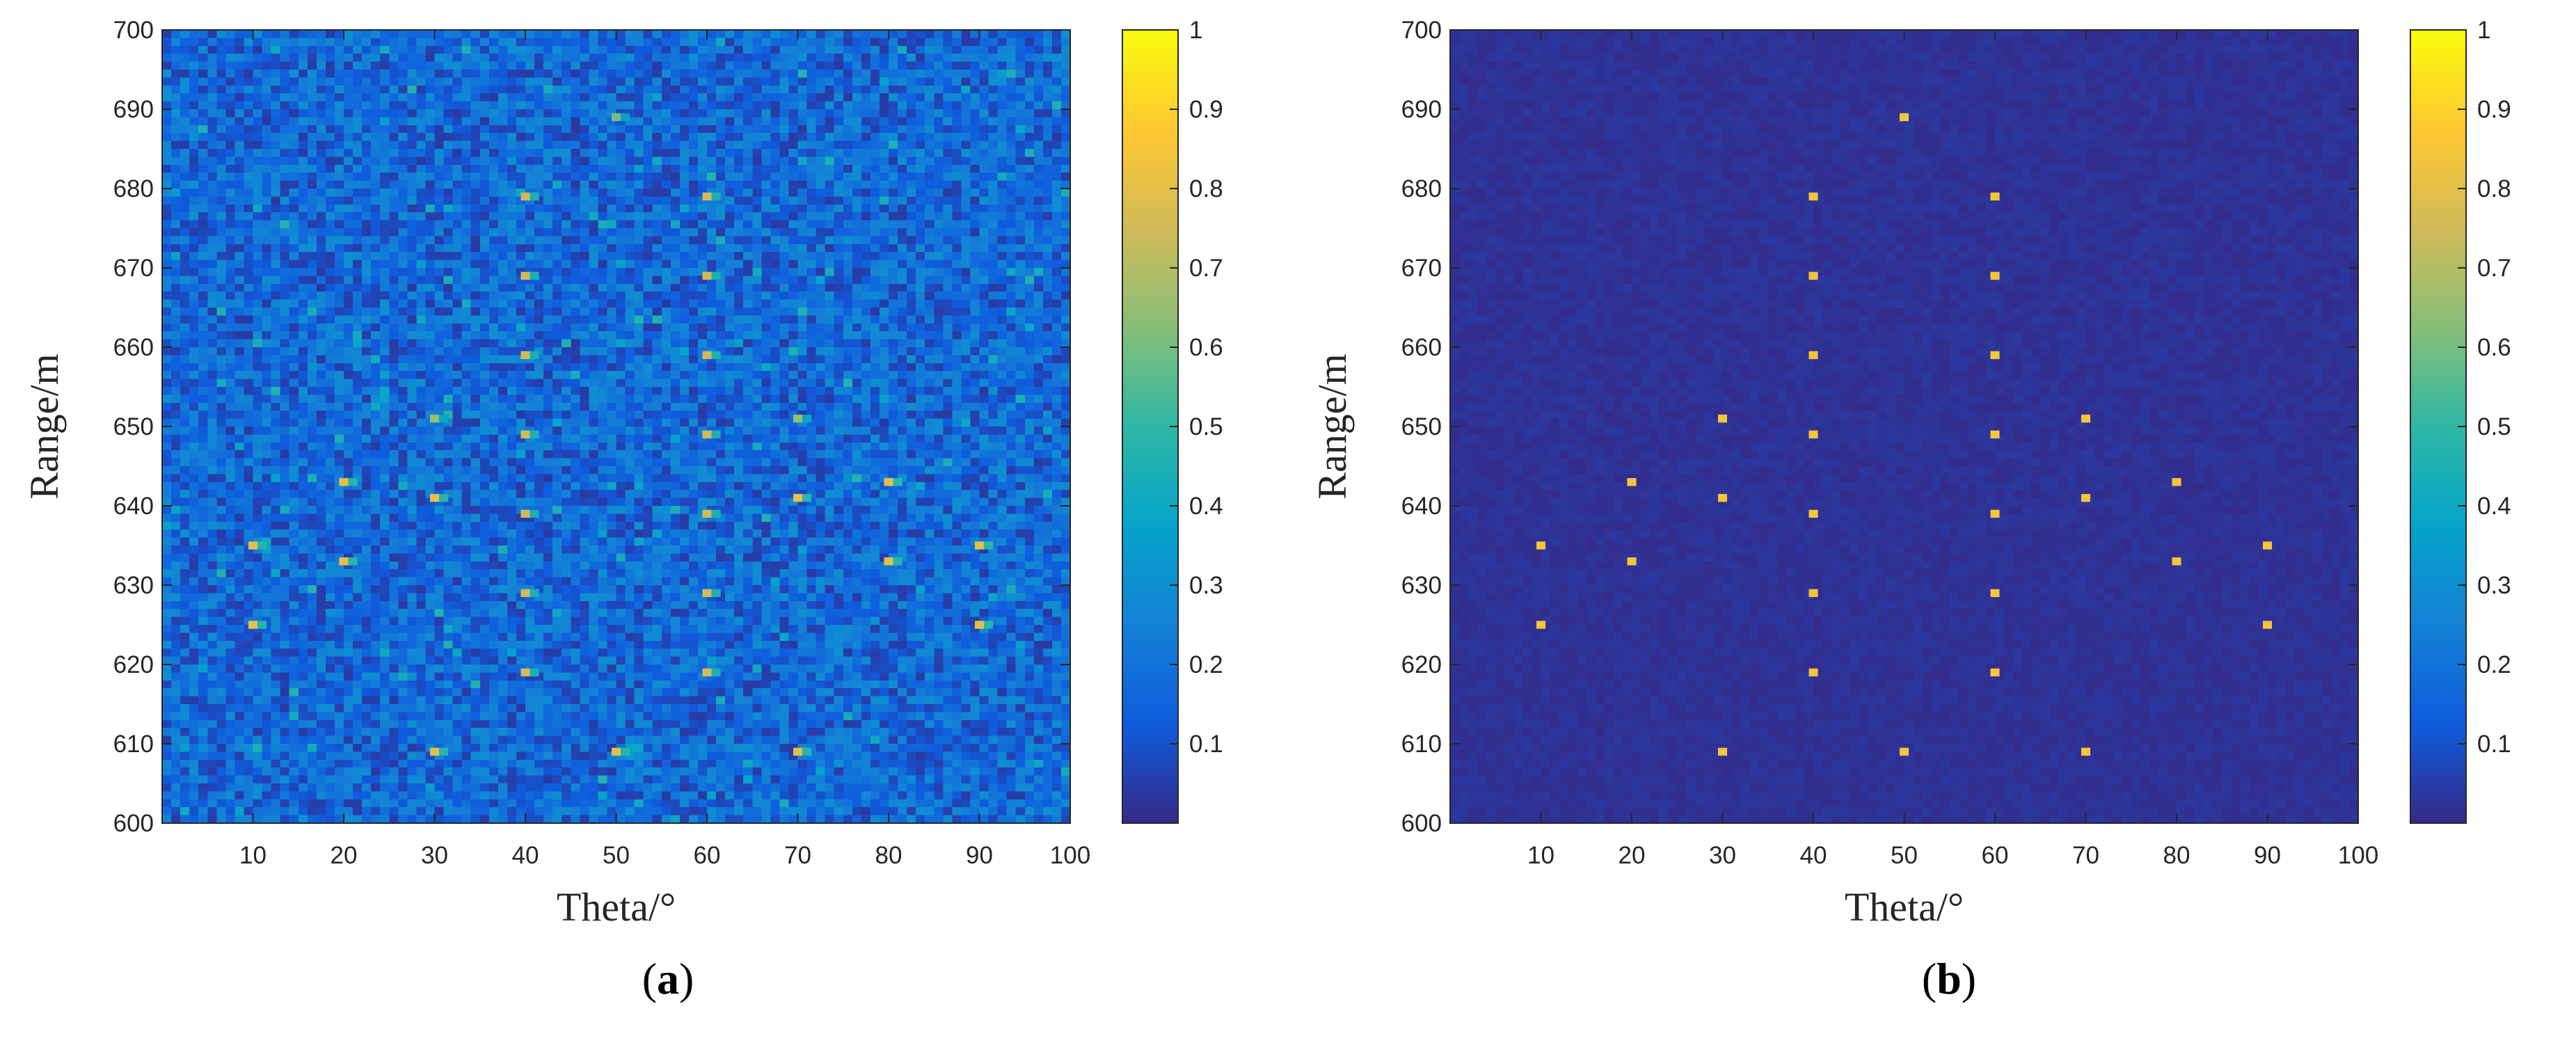 The height and width of the screenshot is (1059, 2576). Describe the element at coordinates (1421, 506) in the screenshot. I see `y-tick-label: 640` at that location.